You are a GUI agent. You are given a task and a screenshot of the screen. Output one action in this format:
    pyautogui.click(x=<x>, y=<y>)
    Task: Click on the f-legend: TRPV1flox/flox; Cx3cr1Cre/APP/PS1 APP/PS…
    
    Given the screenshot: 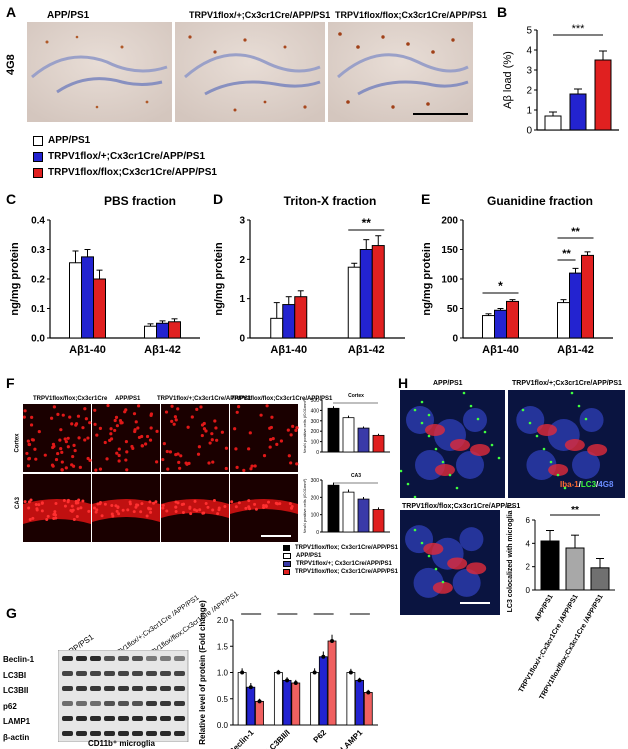 What is the action you would take?
    pyautogui.click(x=340, y=560)
    